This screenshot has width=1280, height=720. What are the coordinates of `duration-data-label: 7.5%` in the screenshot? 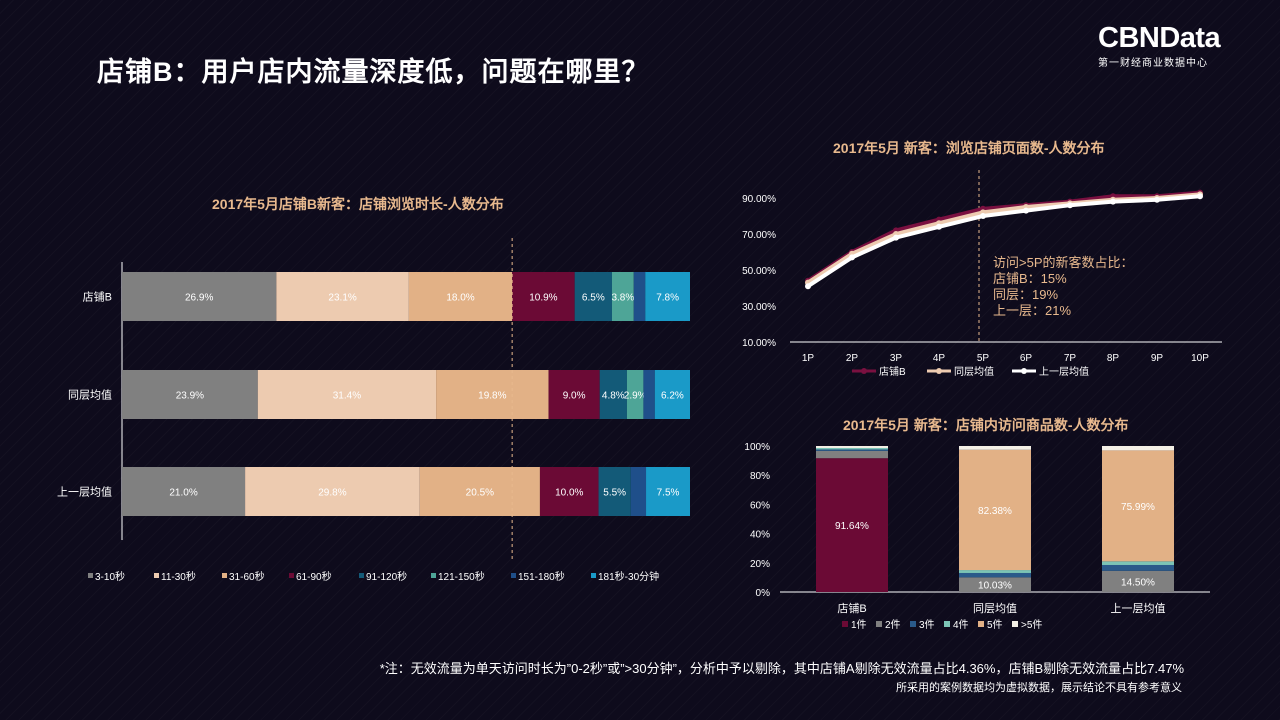 It's located at (668, 493).